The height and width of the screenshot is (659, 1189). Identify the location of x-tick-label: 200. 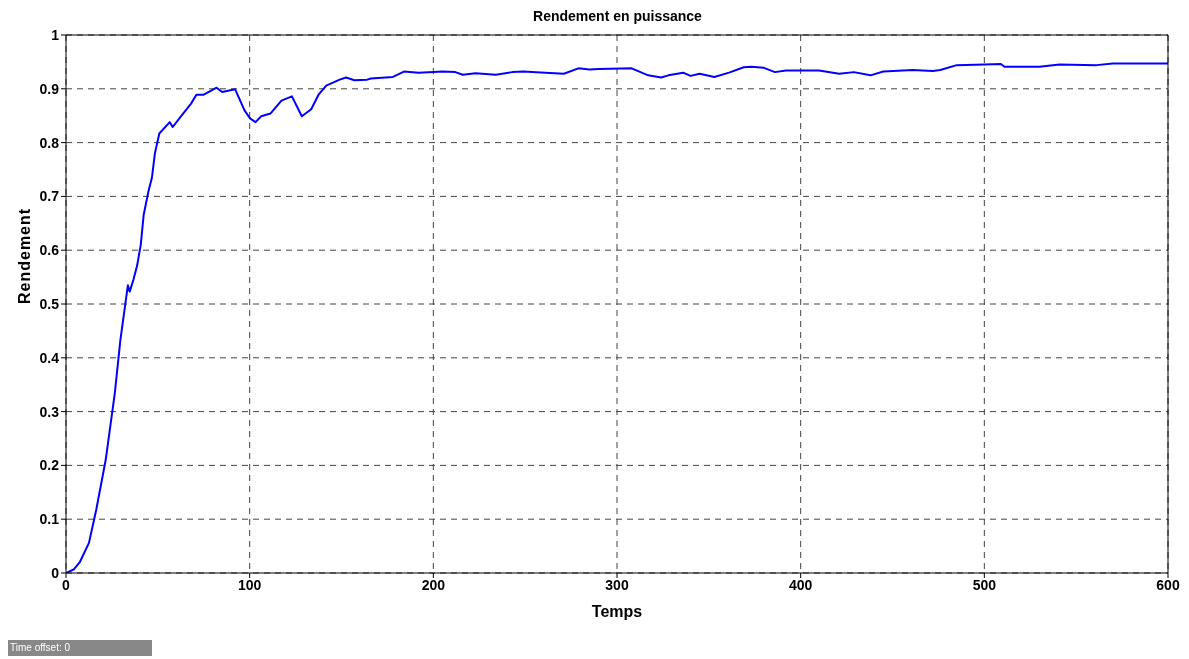
(433, 584).